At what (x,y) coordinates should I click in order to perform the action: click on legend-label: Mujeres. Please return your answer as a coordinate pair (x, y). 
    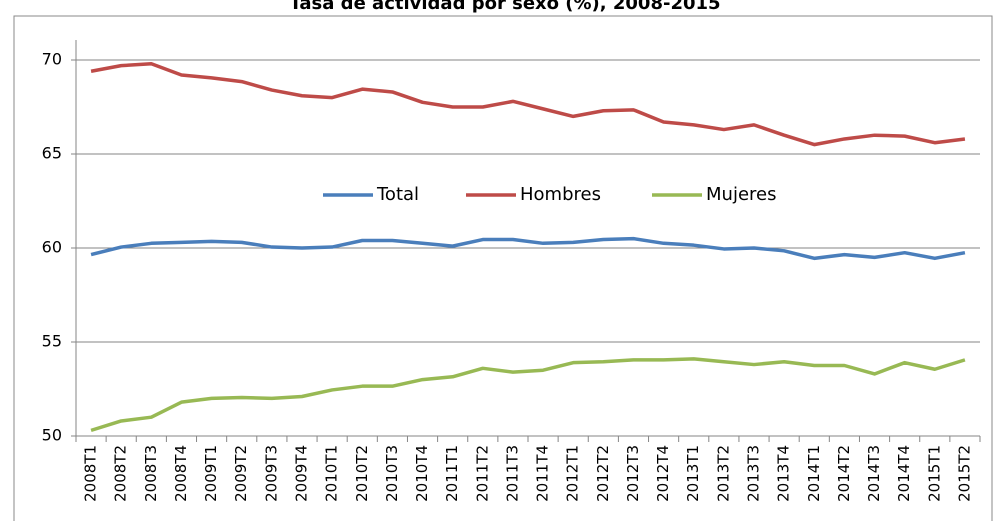
    Looking at the image, I should click on (741, 194).